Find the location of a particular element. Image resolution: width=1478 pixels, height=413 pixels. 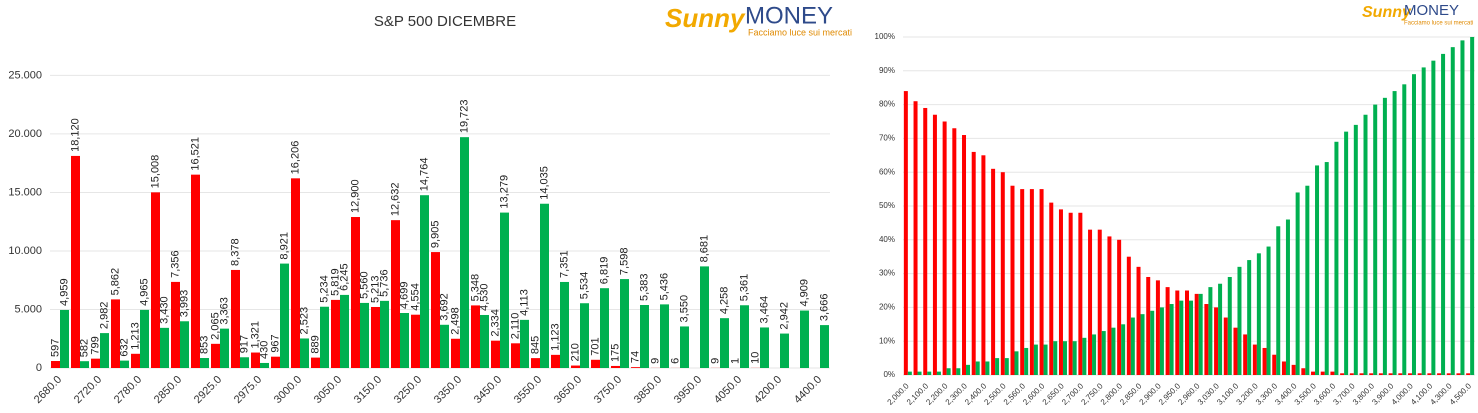

x-tick-label: 3150.0 is located at coordinates (368, 390).